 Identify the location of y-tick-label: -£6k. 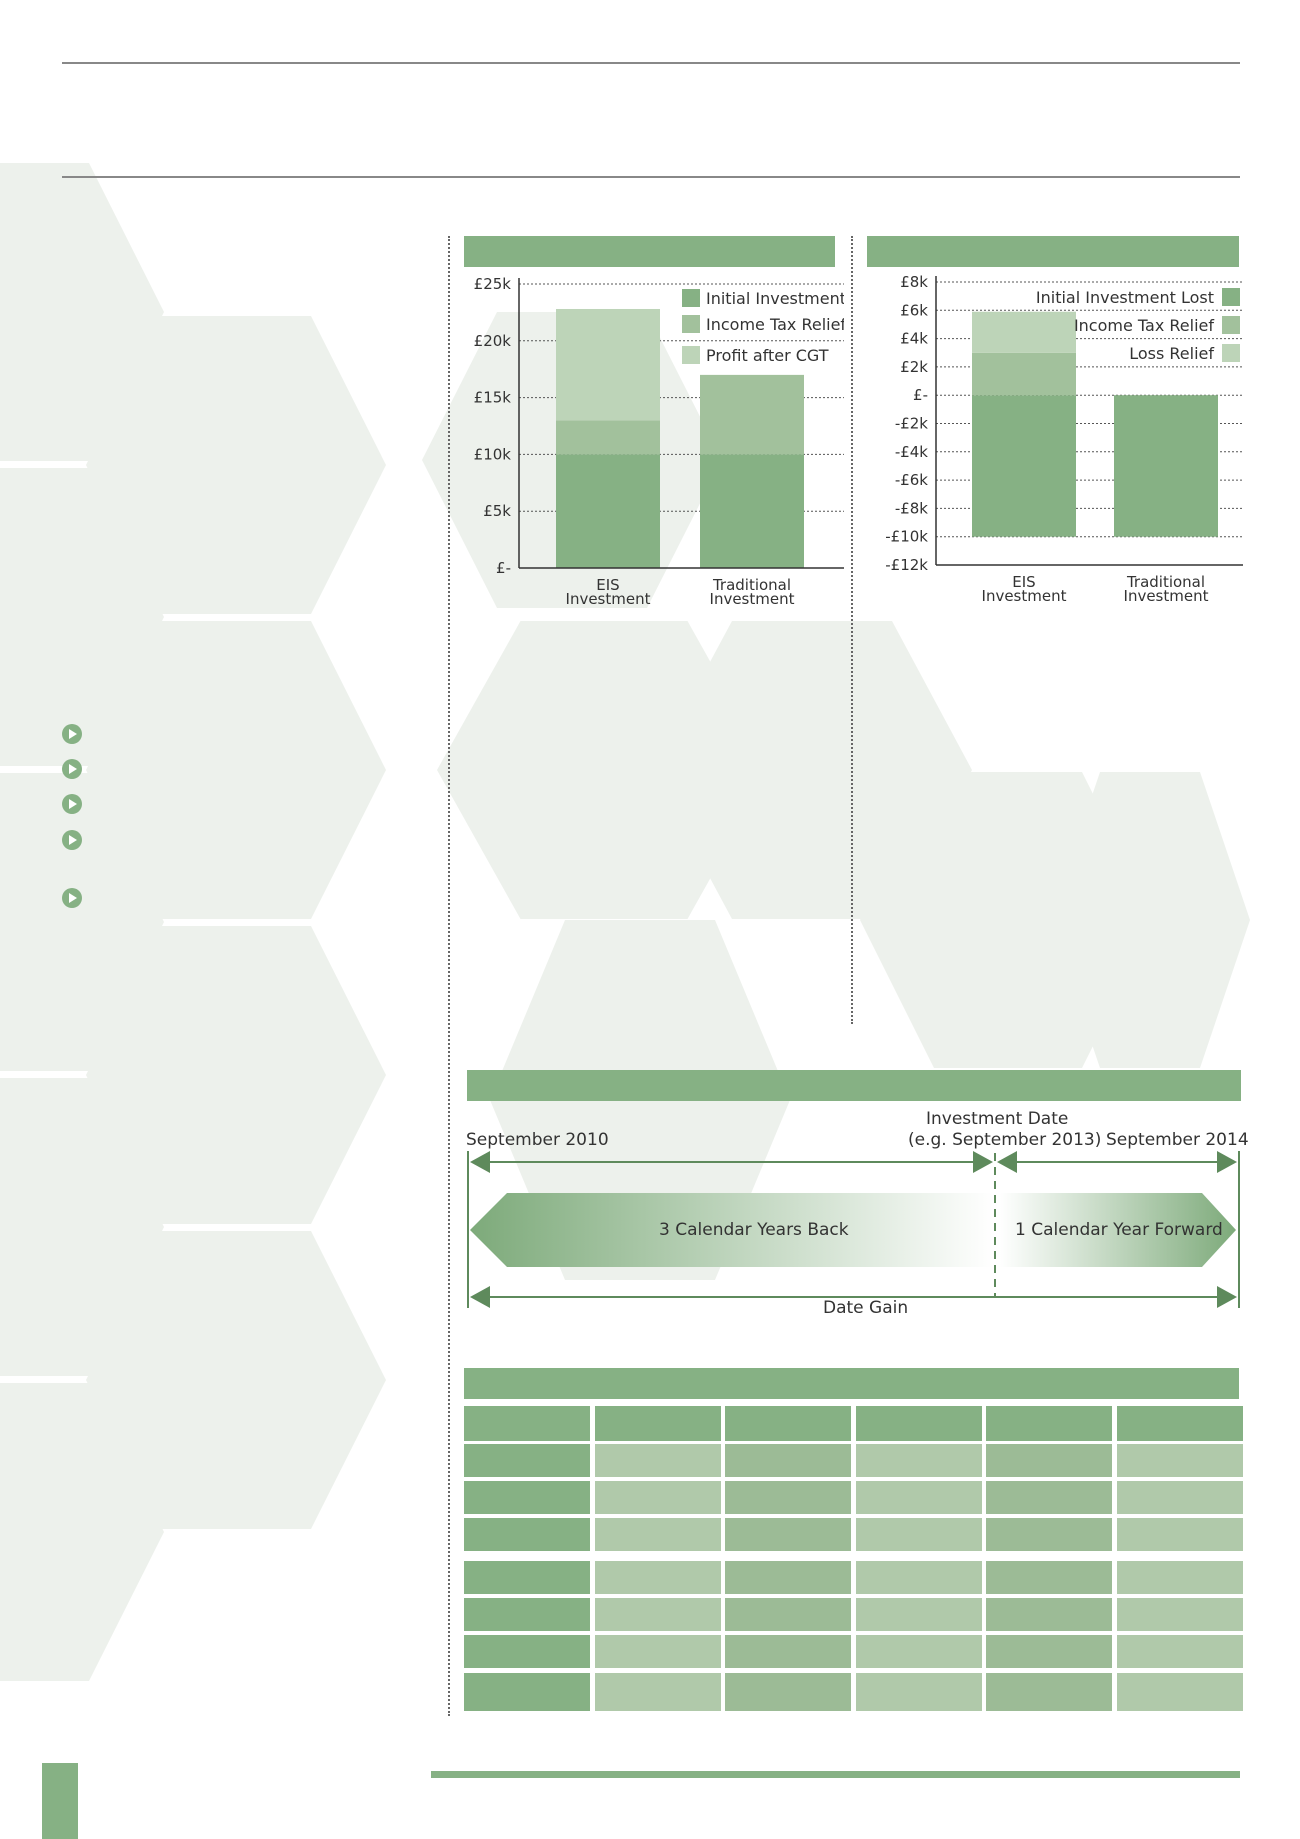
(911, 480).